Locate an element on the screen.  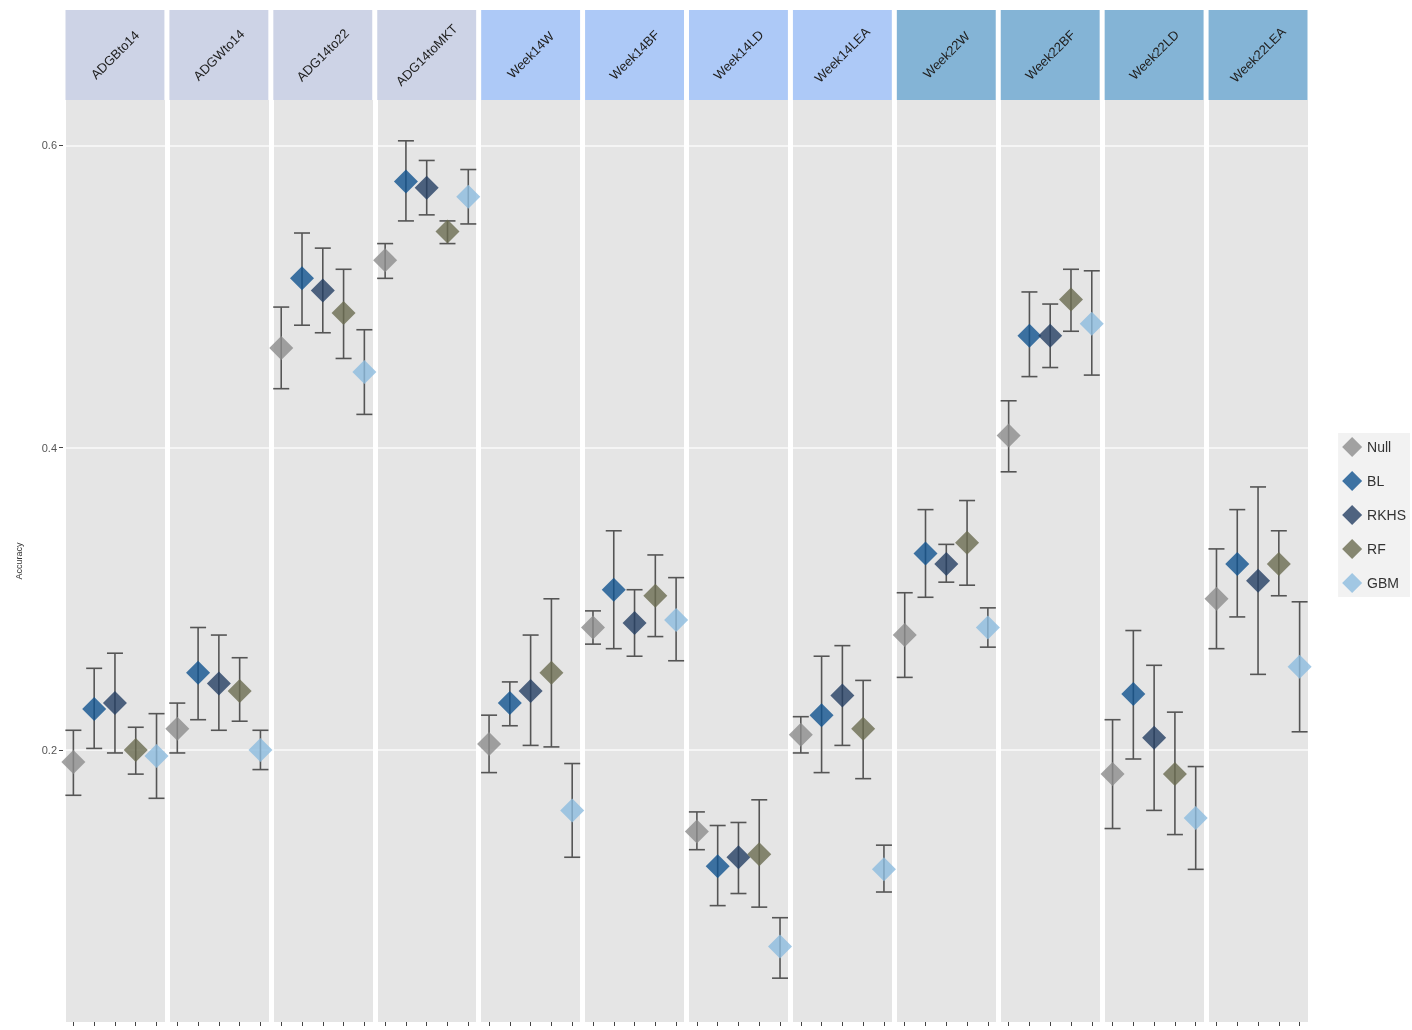
legend-label: RF is located at coordinates (1376, 549).